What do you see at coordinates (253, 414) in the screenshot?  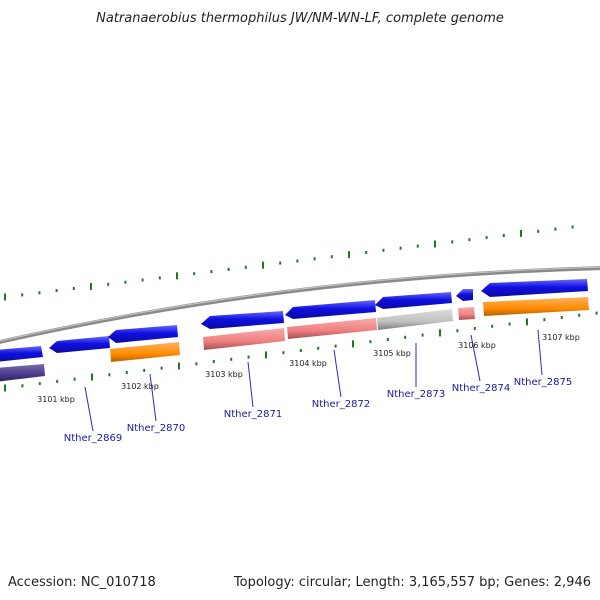 I see `gene-label: Nther_2871` at bounding box center [253, 414].